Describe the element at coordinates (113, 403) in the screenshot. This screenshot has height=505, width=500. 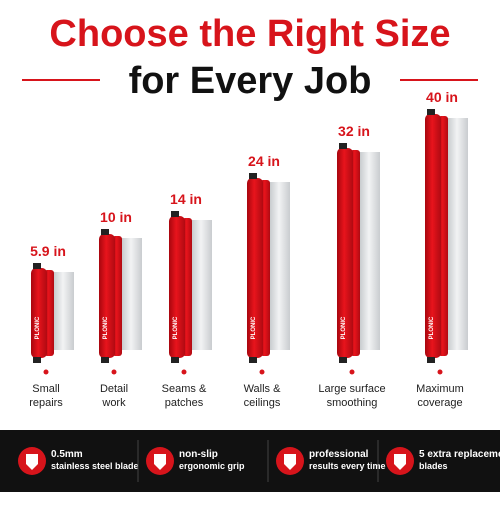
I see `description: work` at that location.